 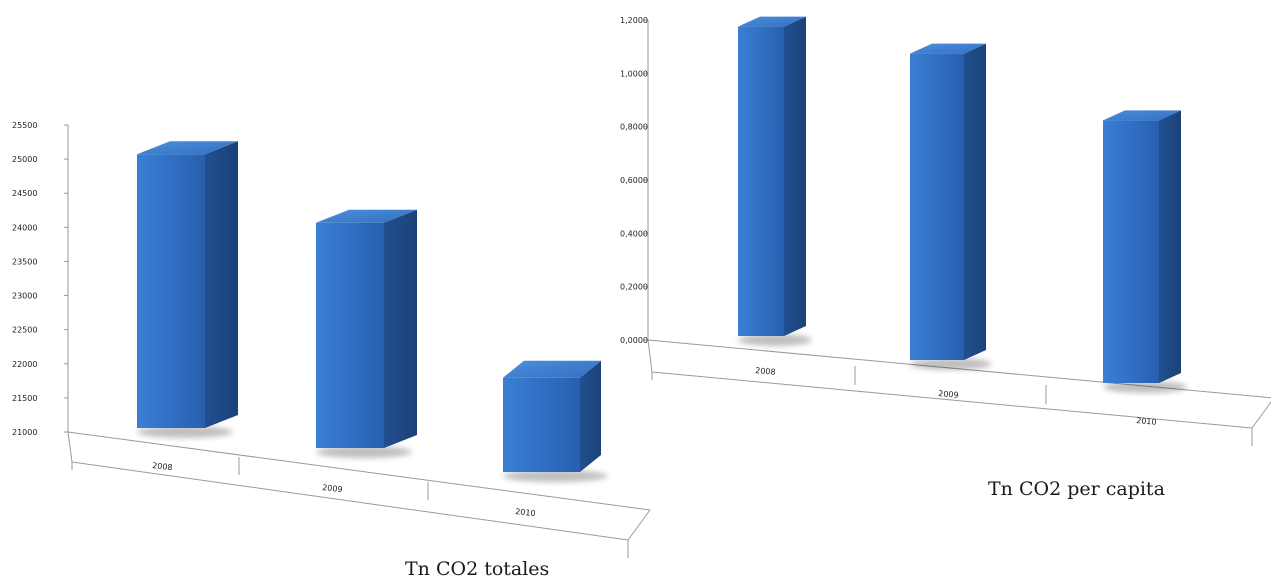 I want to click on y-tick-label: 24500, so click(x=24, y=193).